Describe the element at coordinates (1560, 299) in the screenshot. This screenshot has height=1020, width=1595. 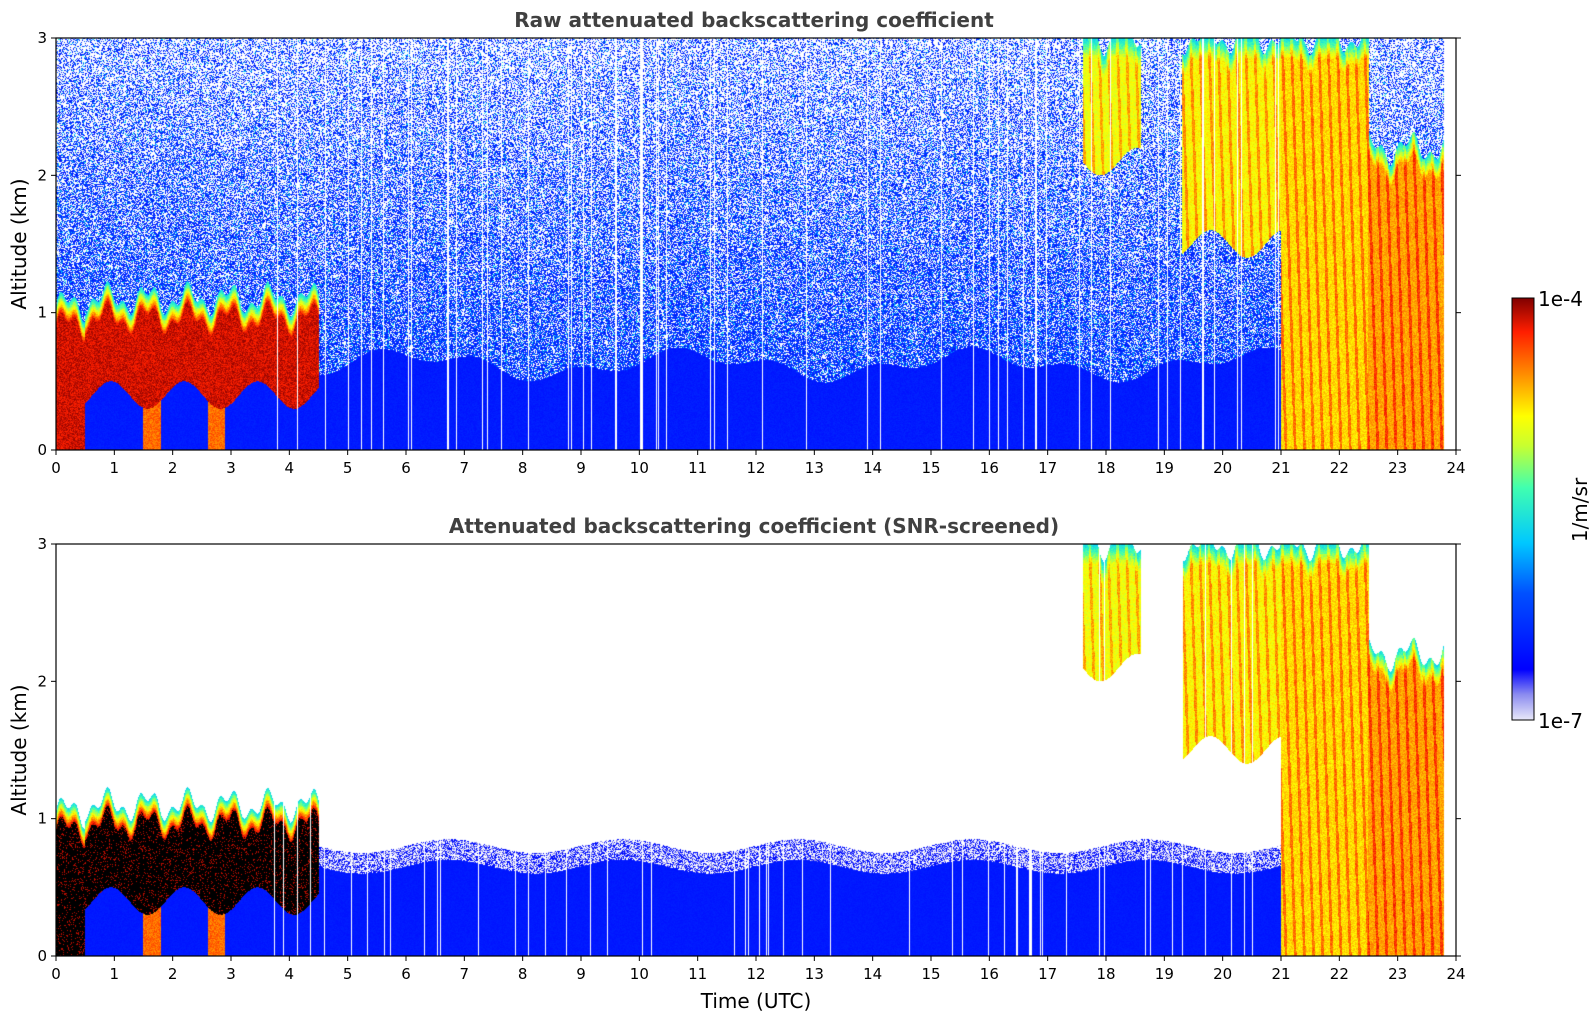
I see `colorbar-max-label: 1e-4` at that location.